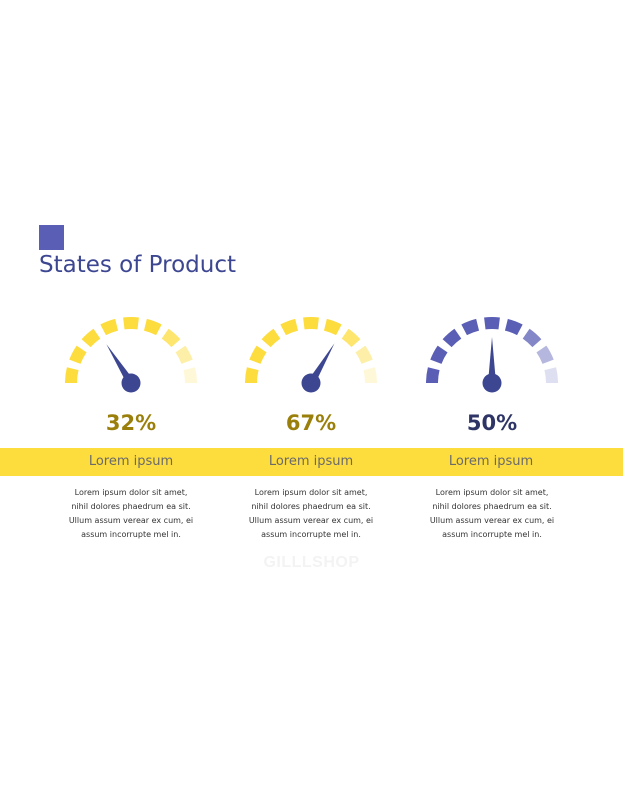  I want to click on watermark: GILLLSHOP, so click(311, 562).